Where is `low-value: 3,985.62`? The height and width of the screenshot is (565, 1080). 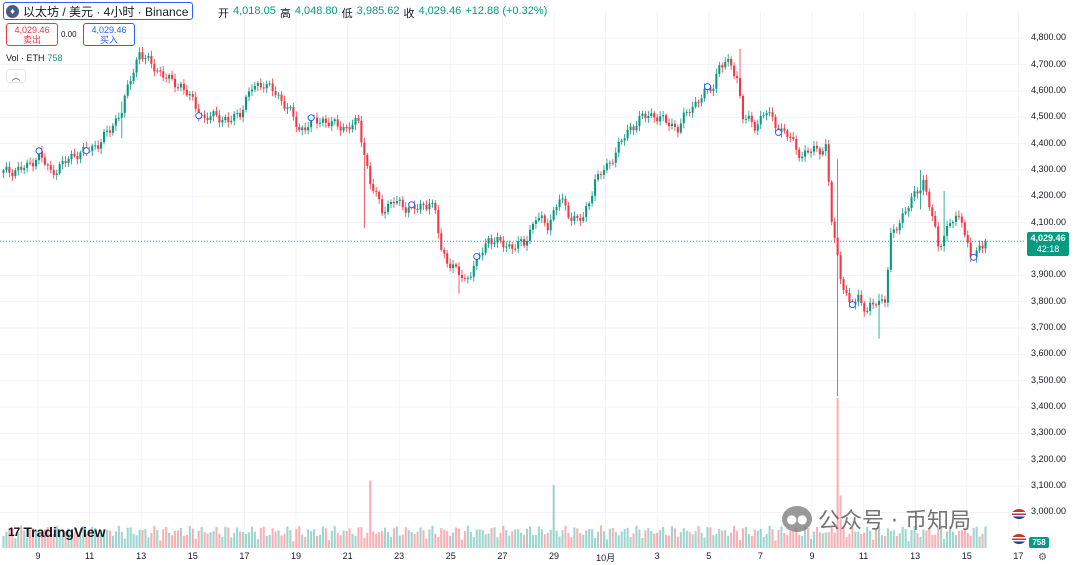 low-value: 3,985.62 is located at coordinates (378, 11).